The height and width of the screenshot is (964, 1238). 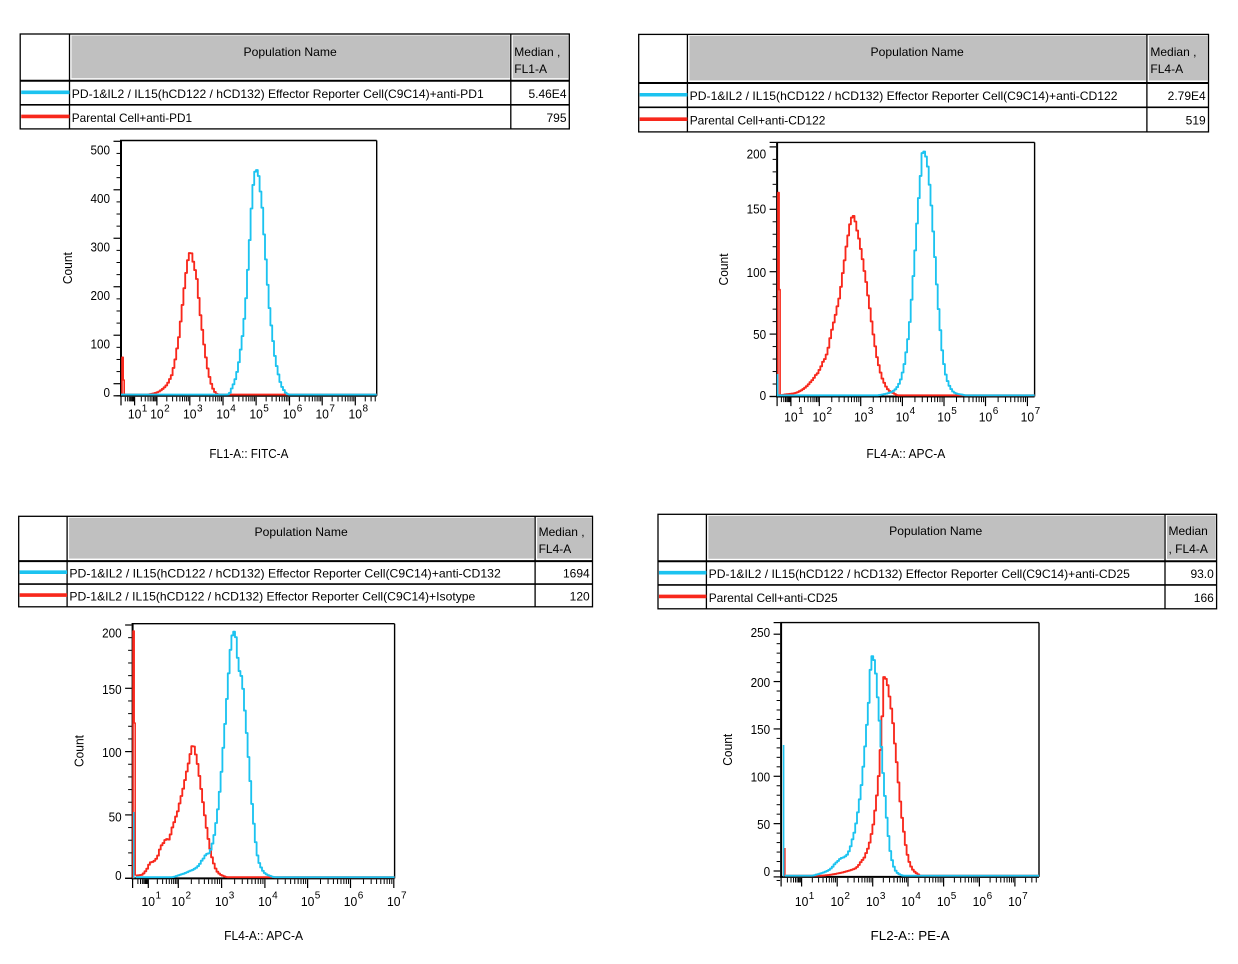 I want to click on svg-text: FL2-A:: PE-A, so click(x=911, y=936).